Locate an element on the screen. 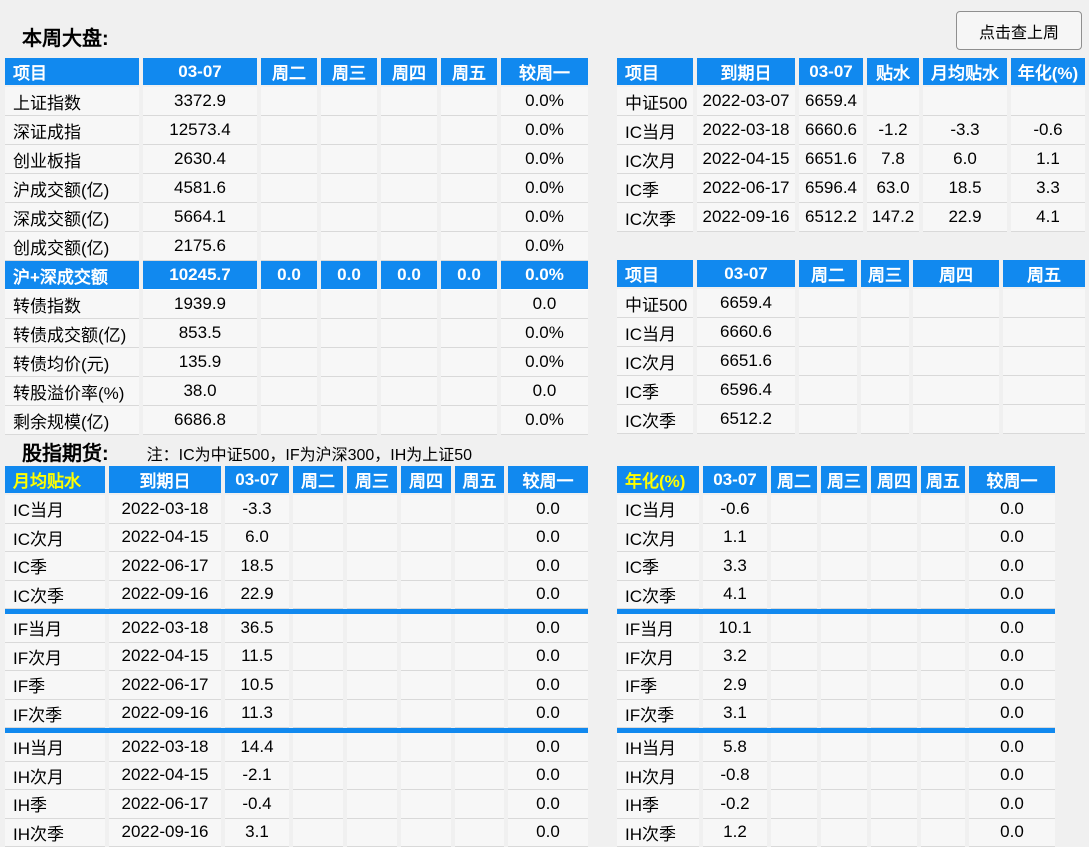 Image resolution: width=1089 pixels, height=847 pixels. header-row: 年化(%) 03-07 周二 周三 周四 周五 较周一 is located at coordinates (836, 479).